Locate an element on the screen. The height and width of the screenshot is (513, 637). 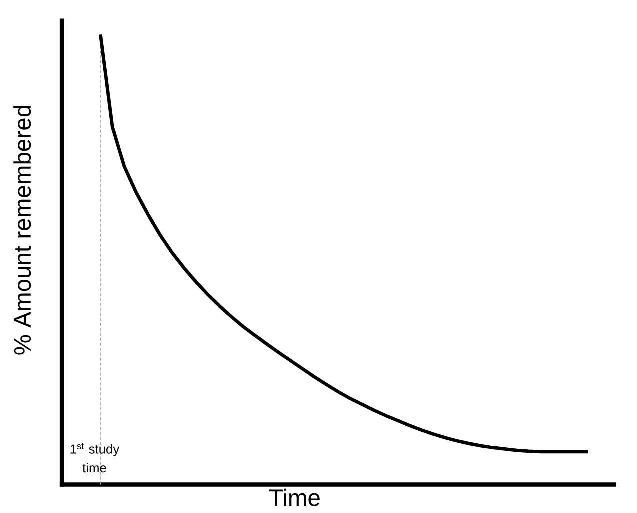
x-axis-title: Time is located at coordinates (295, 498).